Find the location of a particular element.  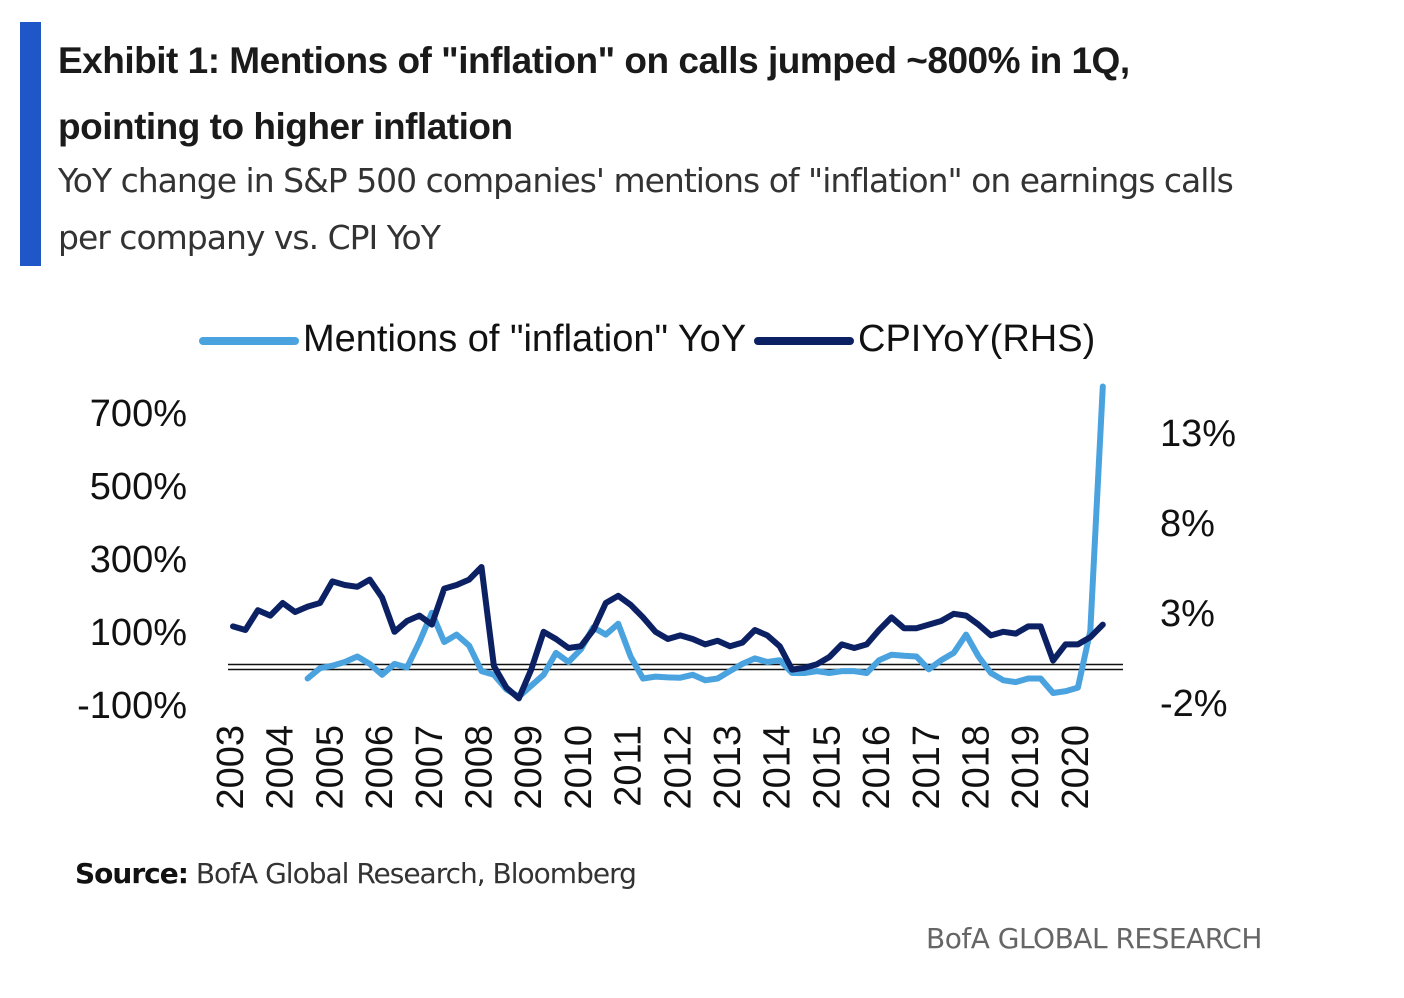

right-tick-label: -2% is located at coordinates (1194, 704).